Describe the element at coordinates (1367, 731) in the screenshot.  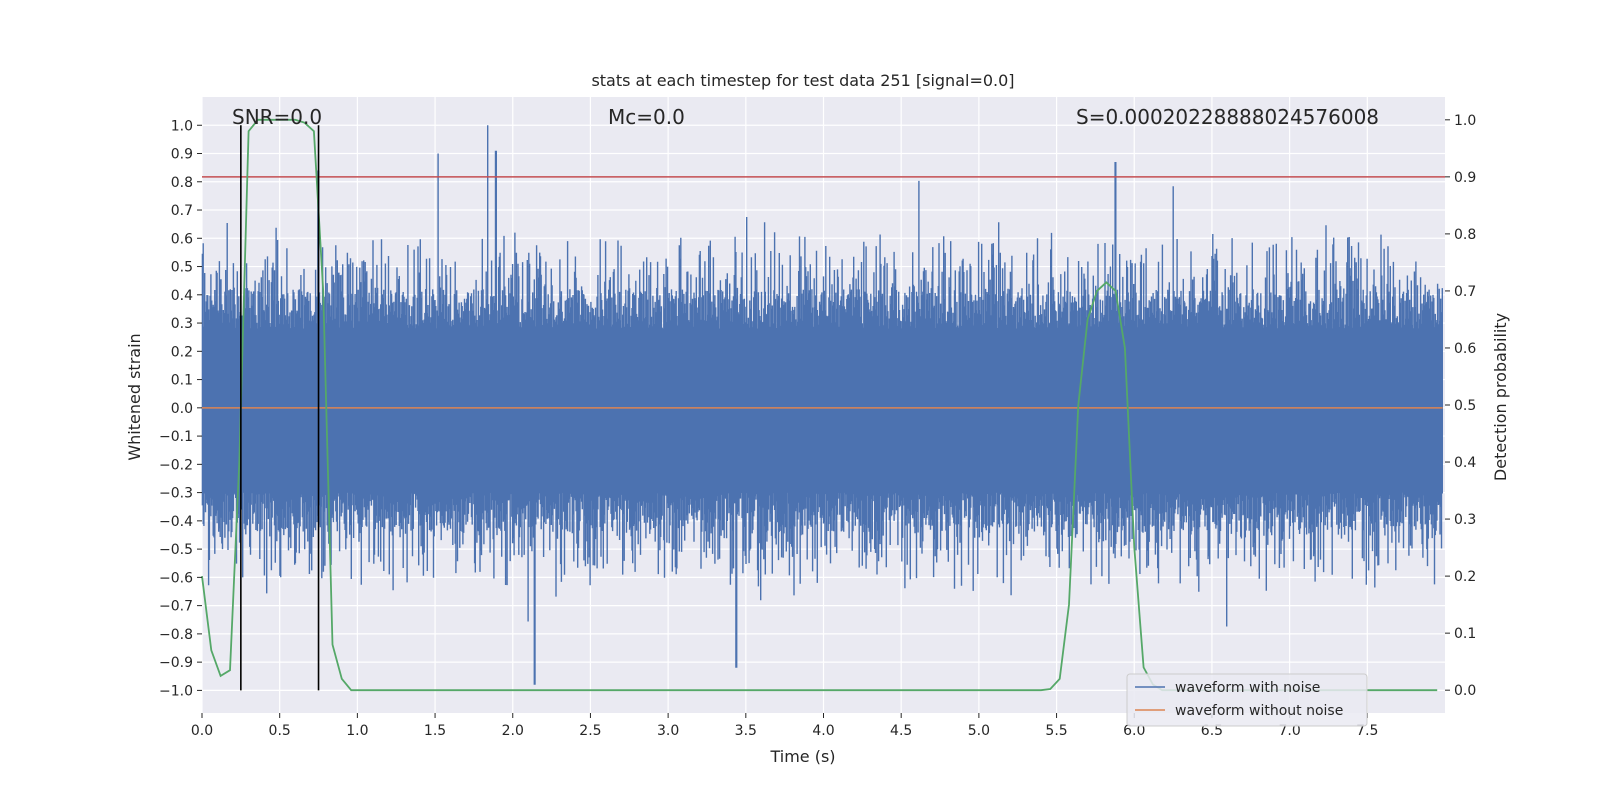
I see `x-tick-label: 7.5` at that location.